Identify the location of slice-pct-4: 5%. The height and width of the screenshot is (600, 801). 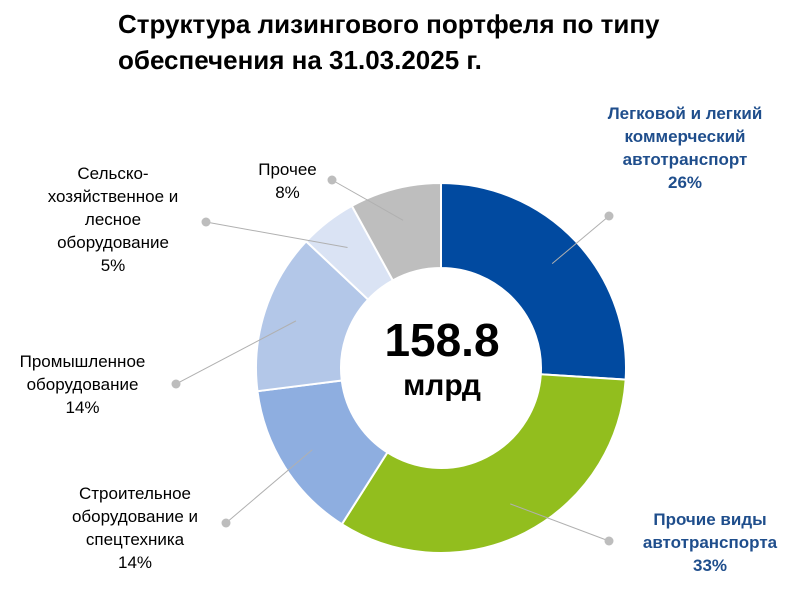
(113, 265).